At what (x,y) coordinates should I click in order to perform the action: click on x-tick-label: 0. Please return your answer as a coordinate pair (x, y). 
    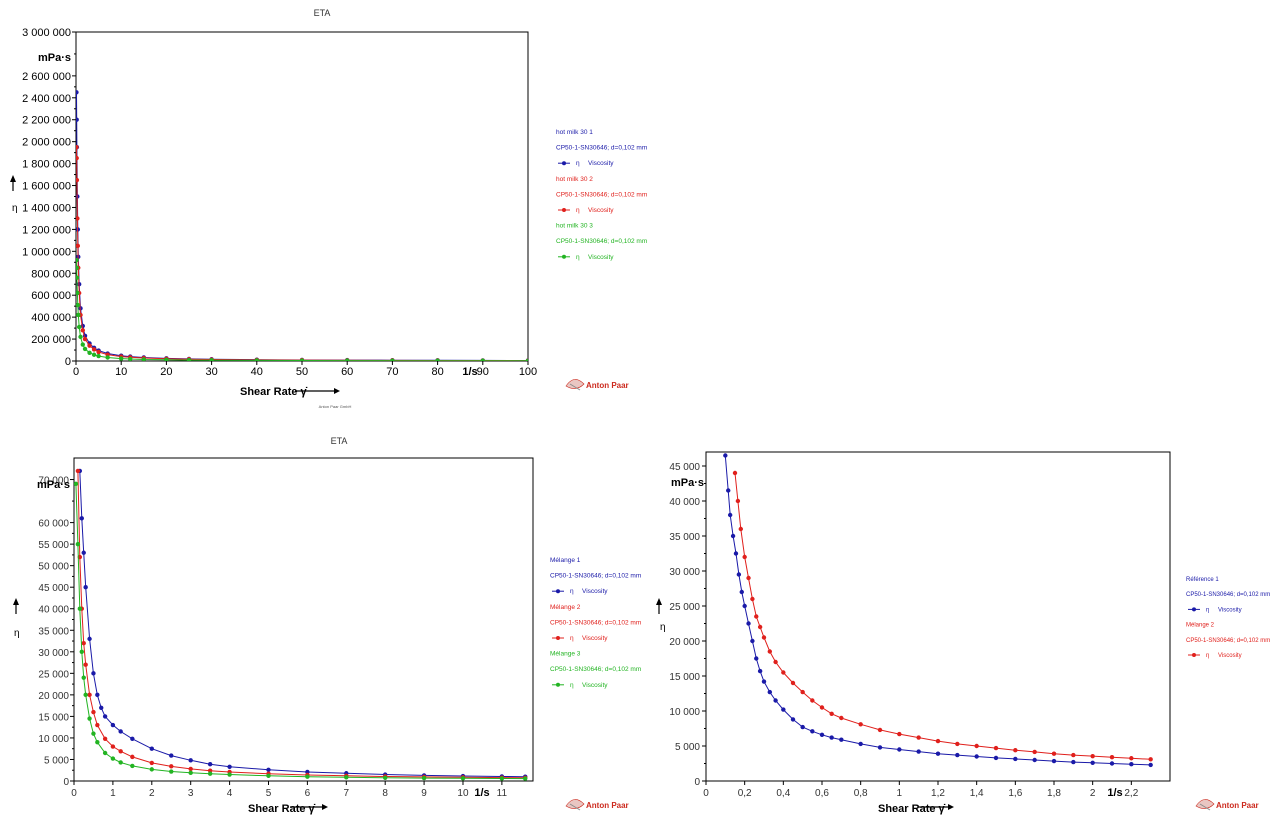
    Looking at the image, I should click on (76, 372).